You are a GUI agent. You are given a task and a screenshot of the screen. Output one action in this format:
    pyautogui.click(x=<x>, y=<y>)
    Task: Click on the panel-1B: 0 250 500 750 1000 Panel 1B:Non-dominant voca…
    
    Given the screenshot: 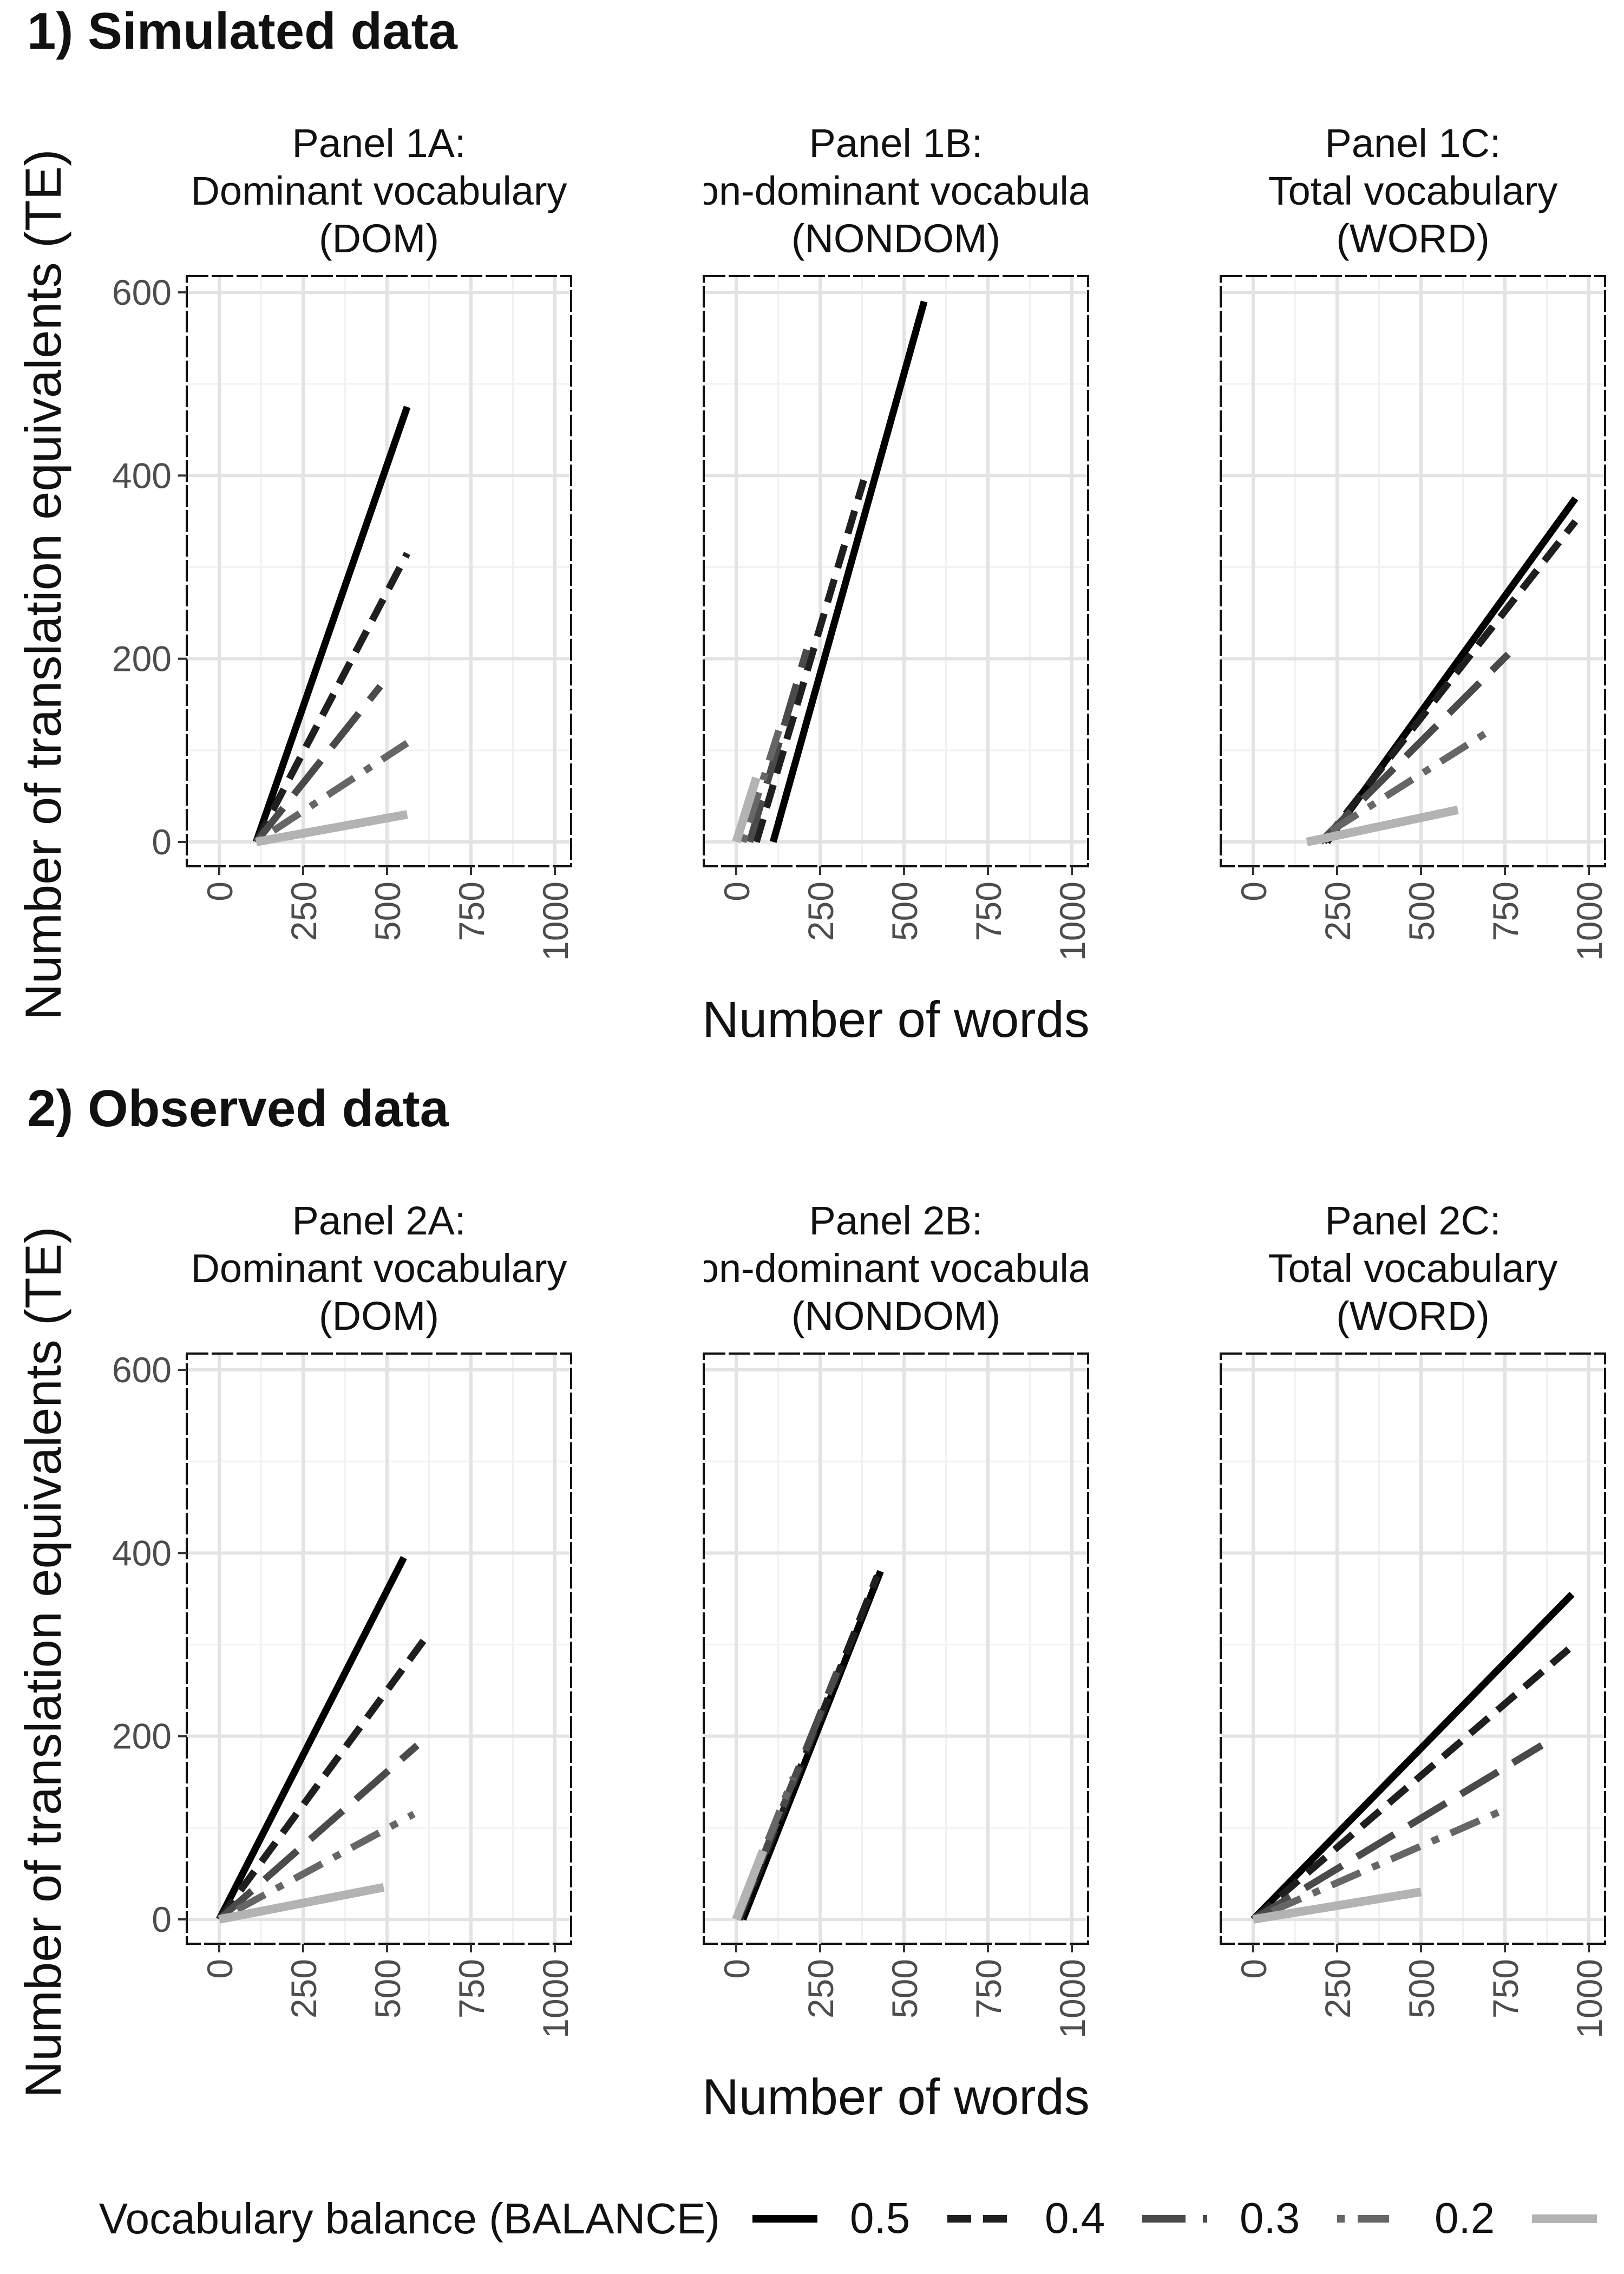 What is the action you would take?
    pyautogui.click(x=895, y=541)
    